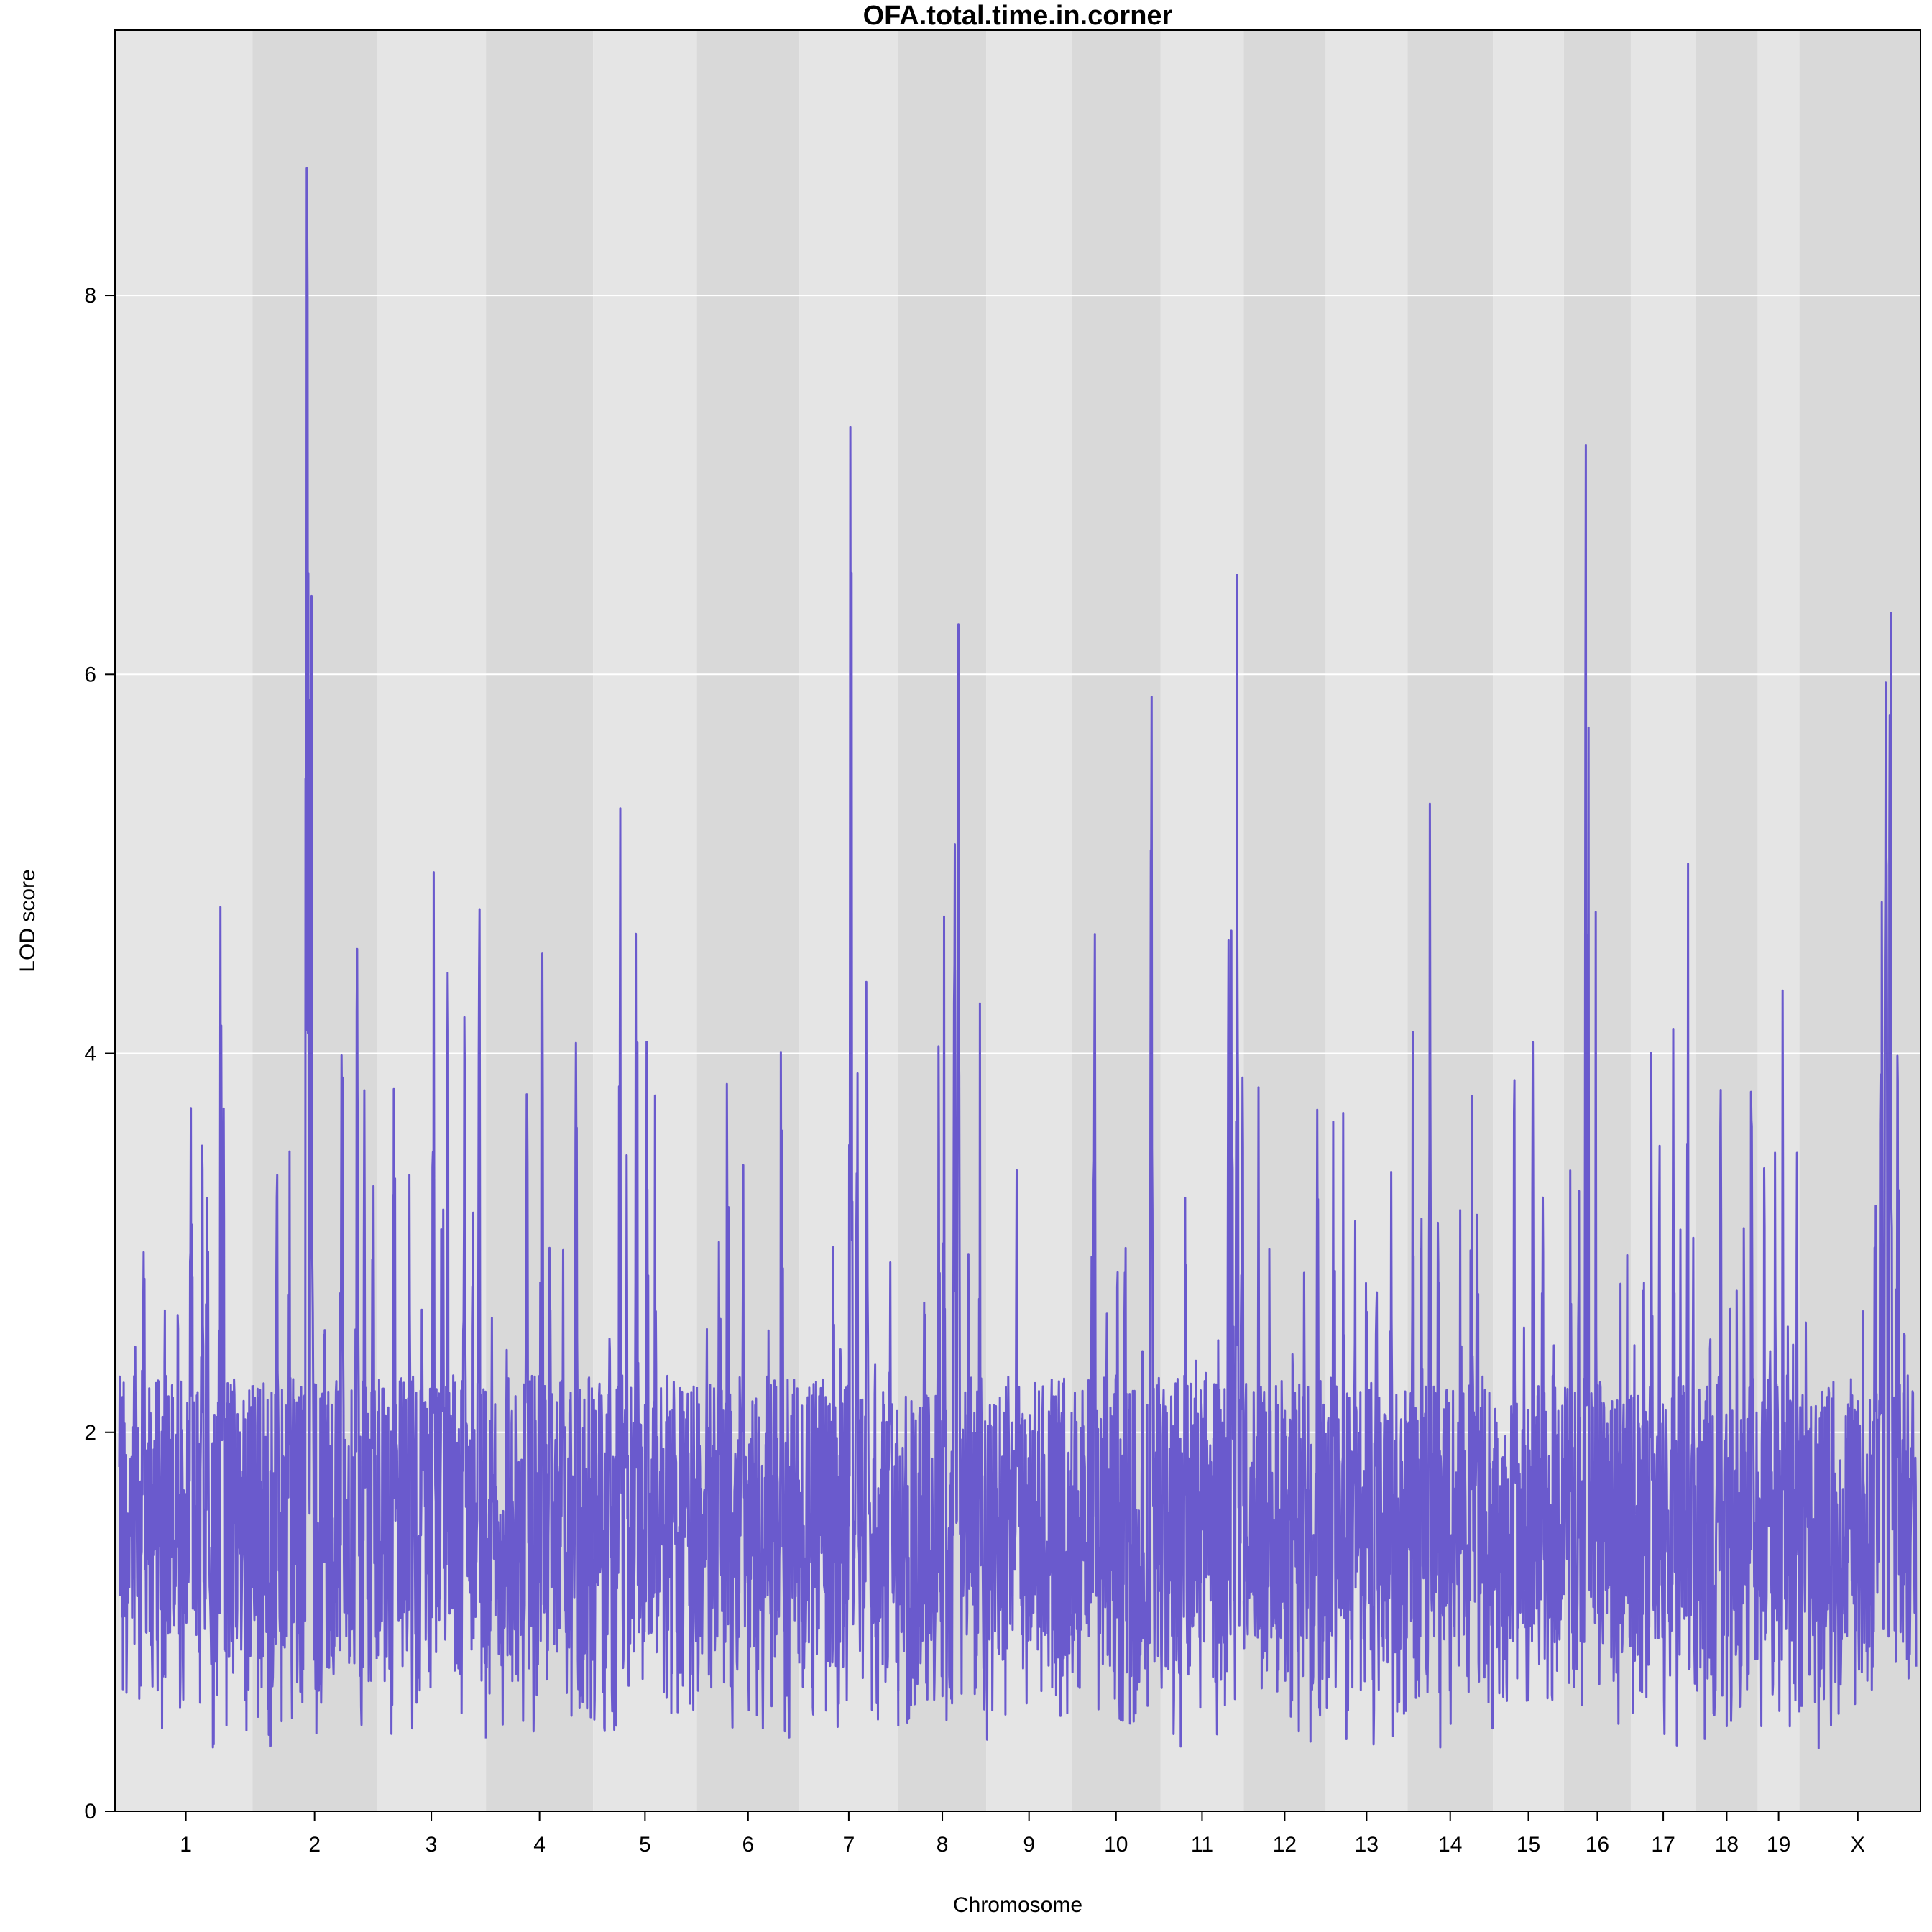  Describe the element at coordinates (186, 1845) in the screenshot. I see `x-tick-label-1: 1` at that location.